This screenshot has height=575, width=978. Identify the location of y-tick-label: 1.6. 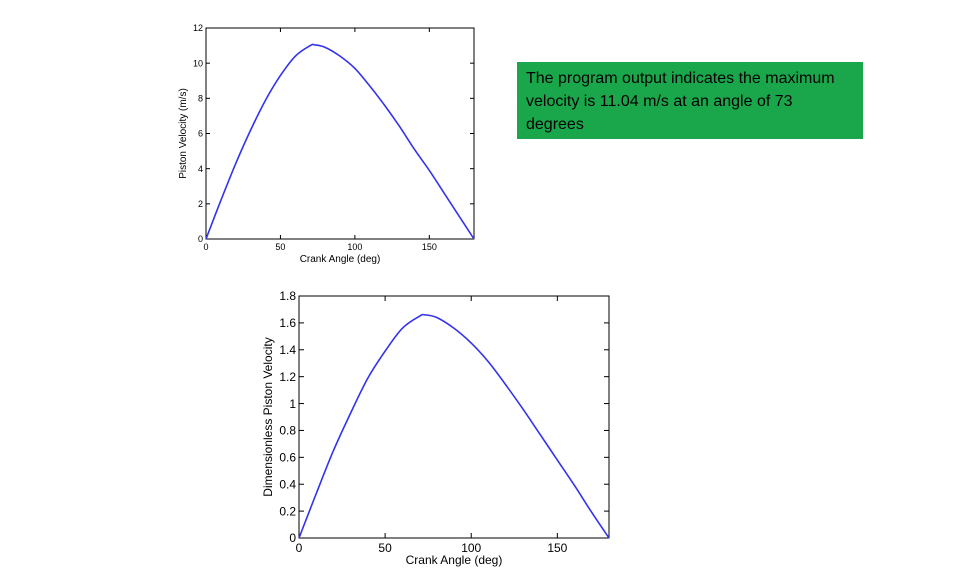
(287, 323).